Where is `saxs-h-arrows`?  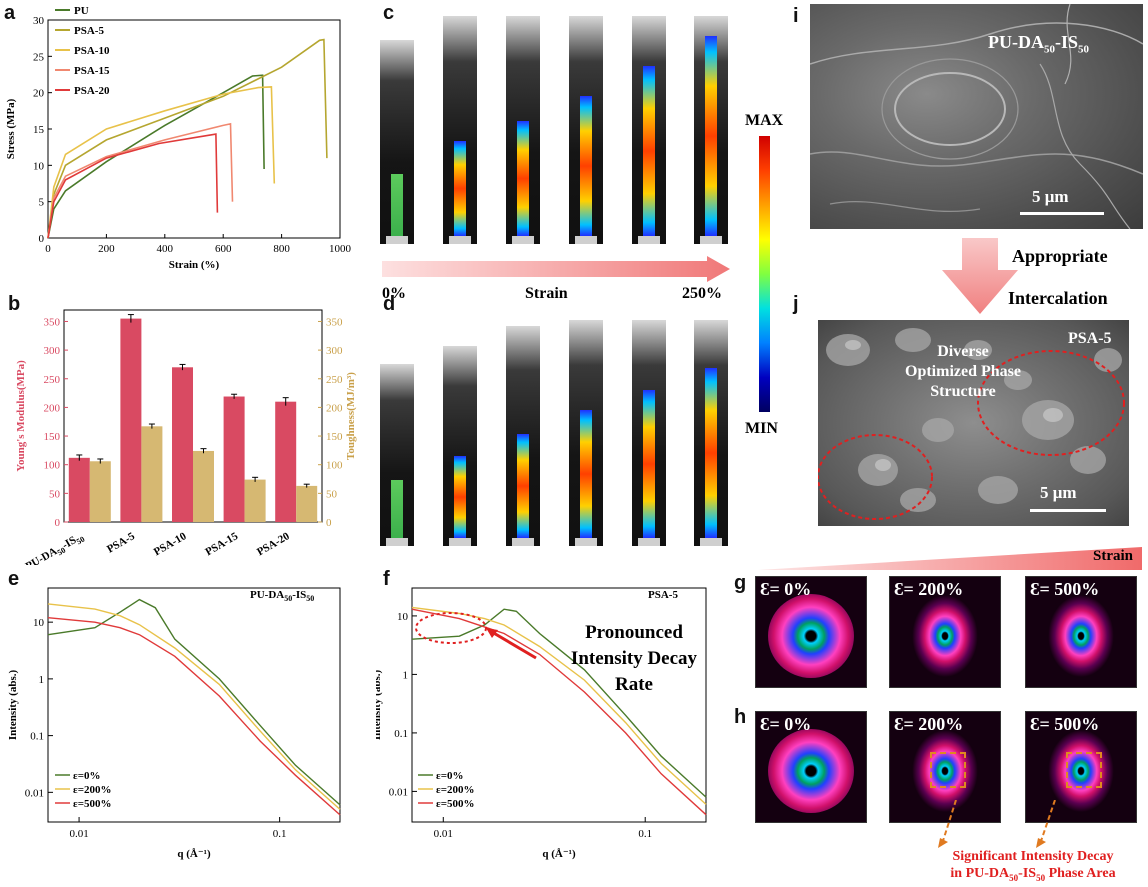
saxs-h-arrows is located at coordinates (997, 824).